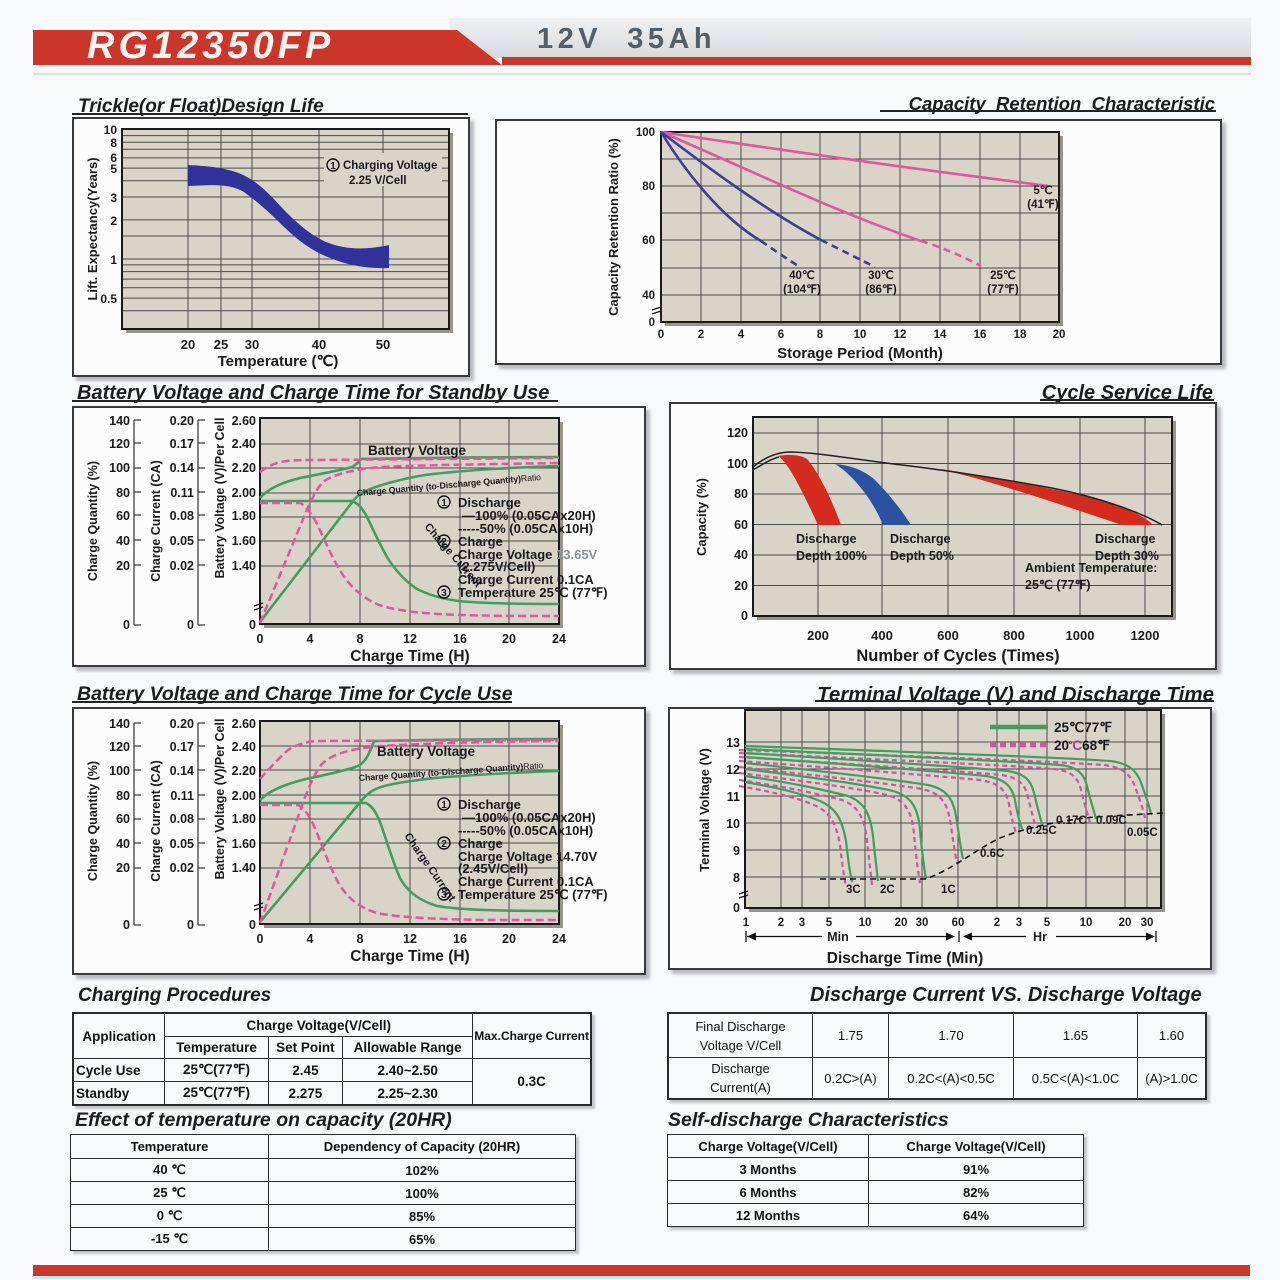 The height and width of the screenshot is (1280, 1280). What do you see at coordinates (182, 724) in the screenshot?
I see `svg-text: 0.20` at bounding box center [182, 724].